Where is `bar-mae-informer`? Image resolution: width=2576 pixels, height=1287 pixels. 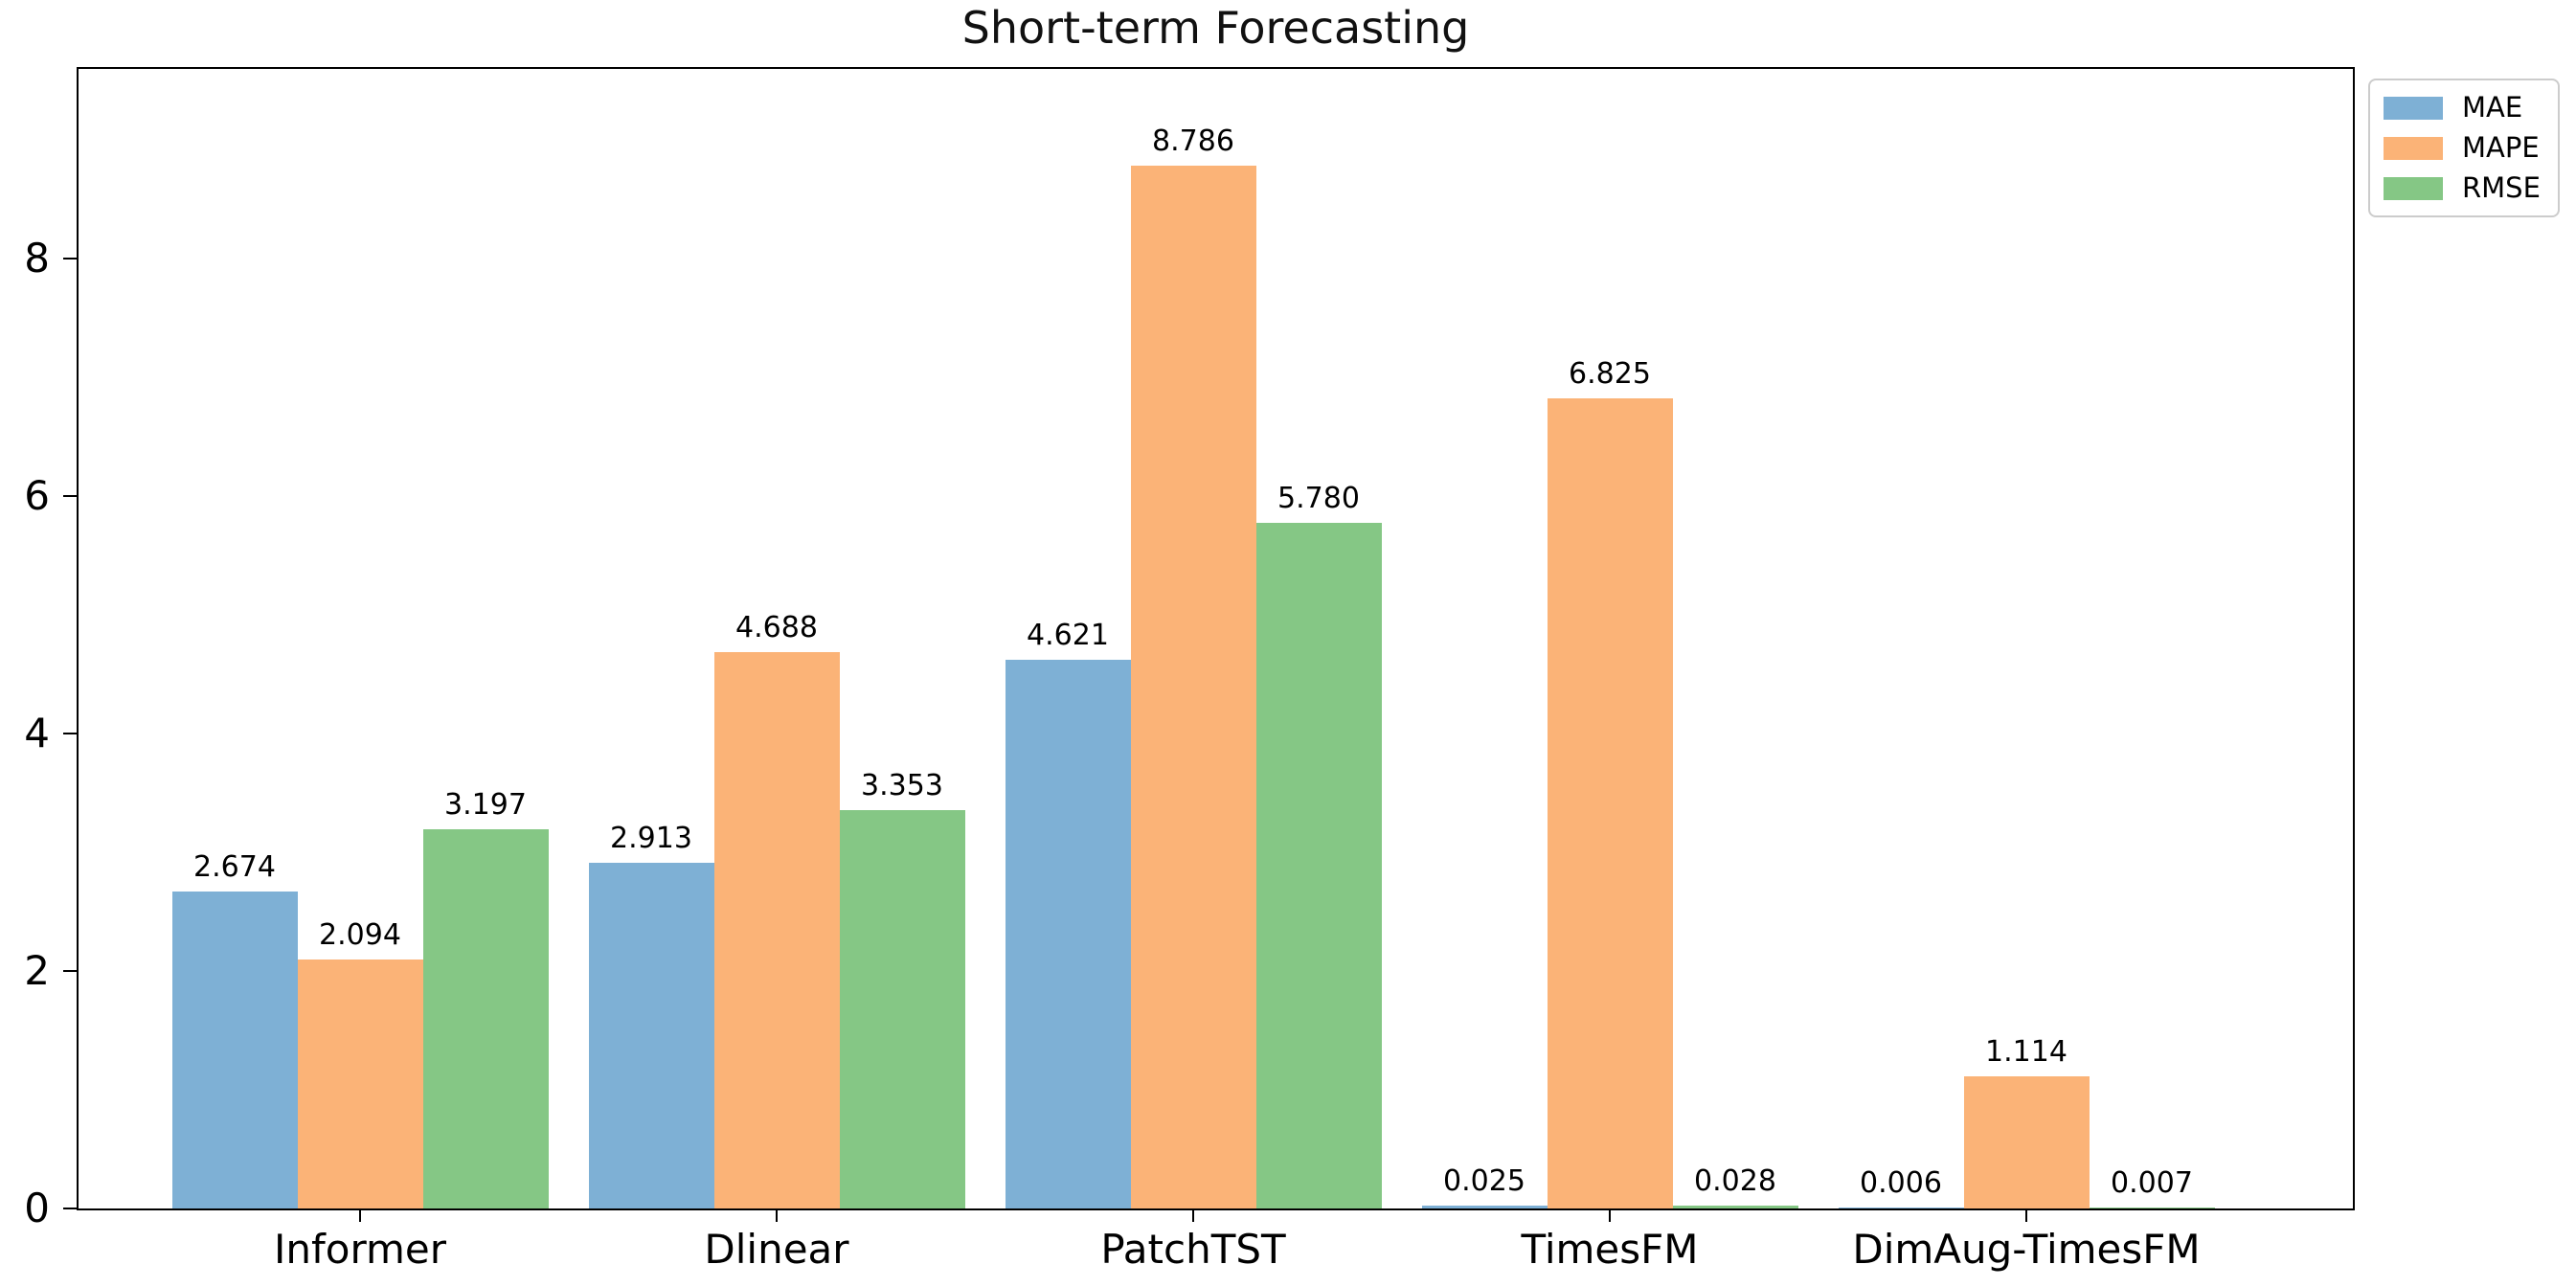 bar-mae-informer is located at coordinates (234, 1049).